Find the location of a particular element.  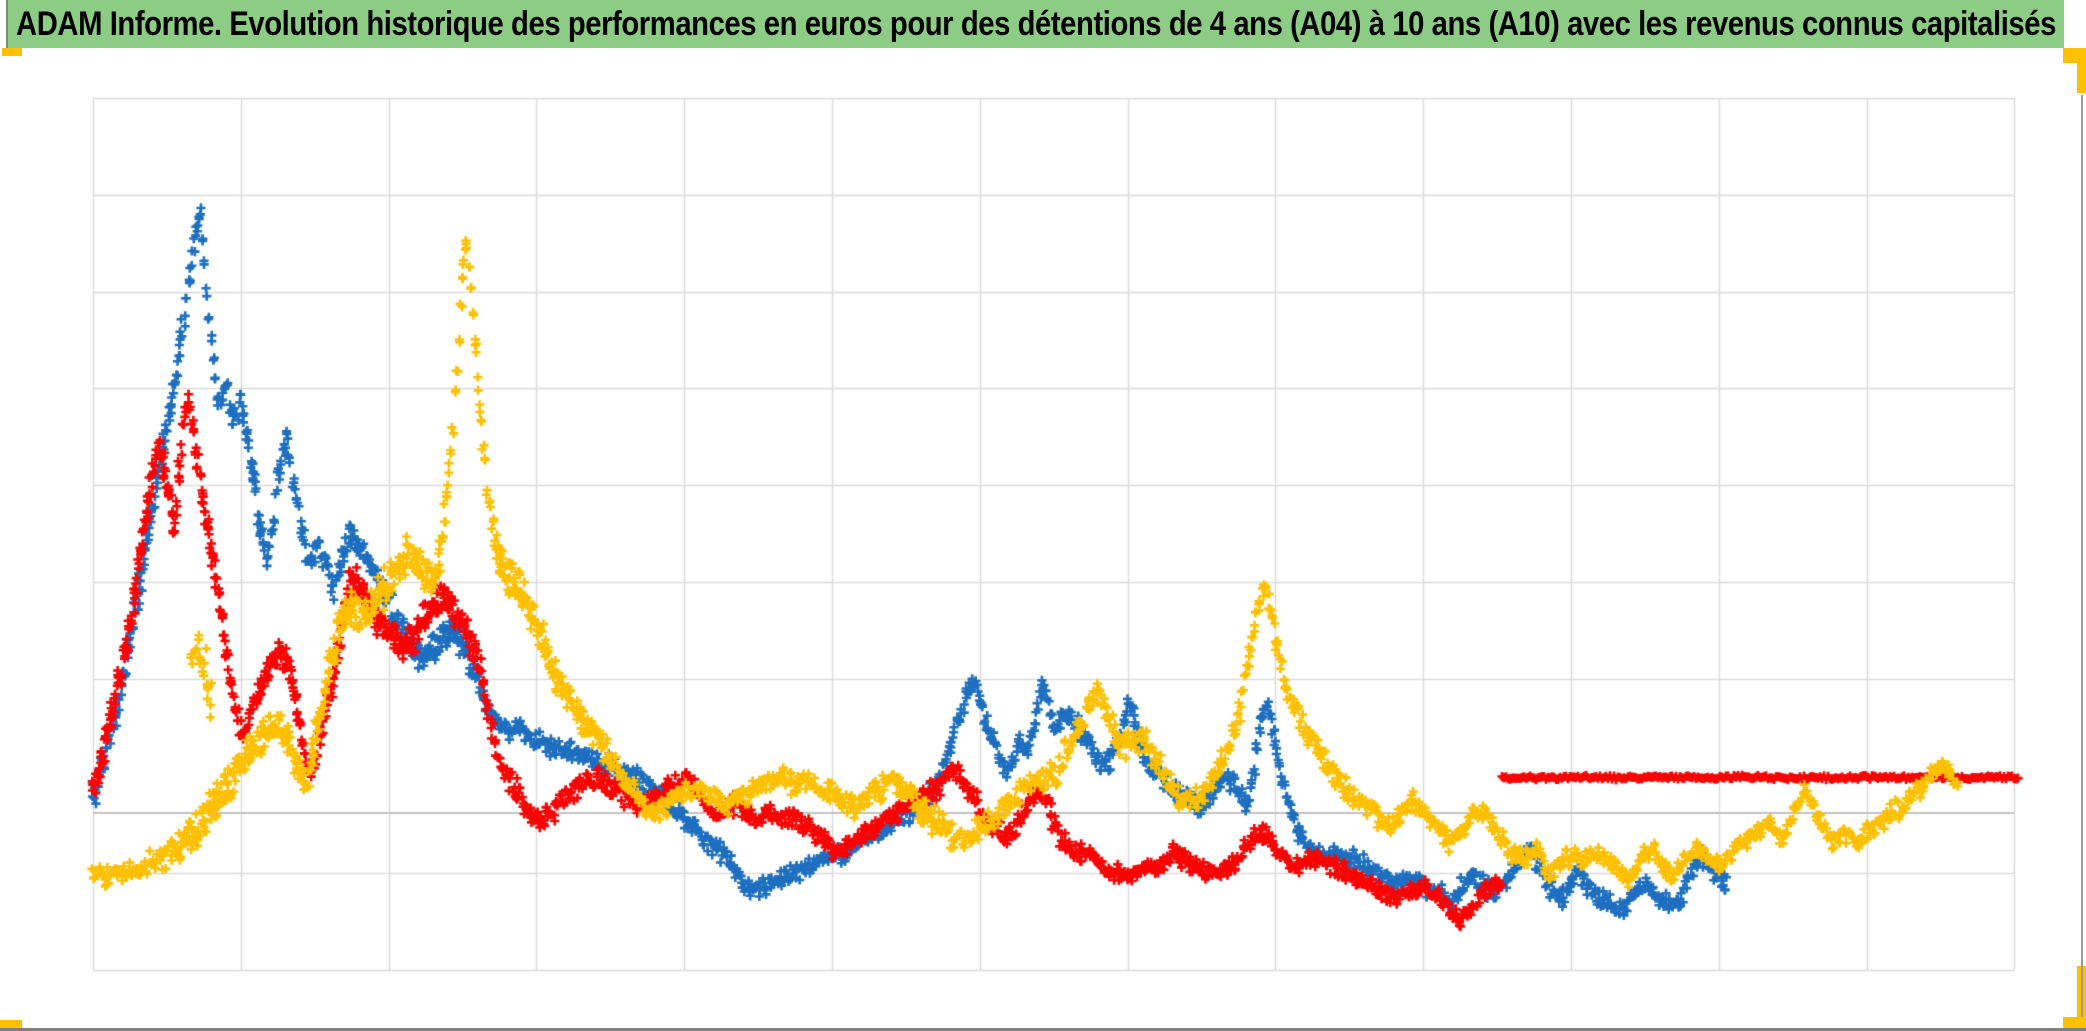

selection-right-border is located at coordinates (2082, 556).